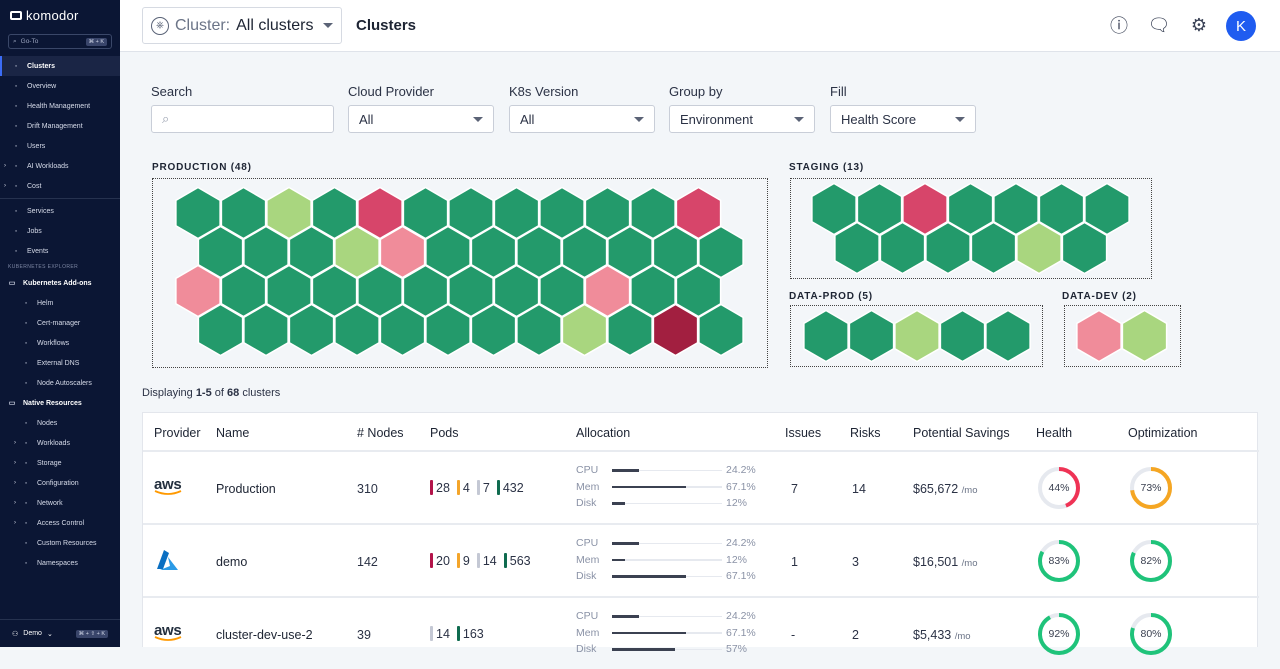  Describe the element at coordinates (421, 119) in the screenshot. I see `cloud-provider-select: All` at that location.